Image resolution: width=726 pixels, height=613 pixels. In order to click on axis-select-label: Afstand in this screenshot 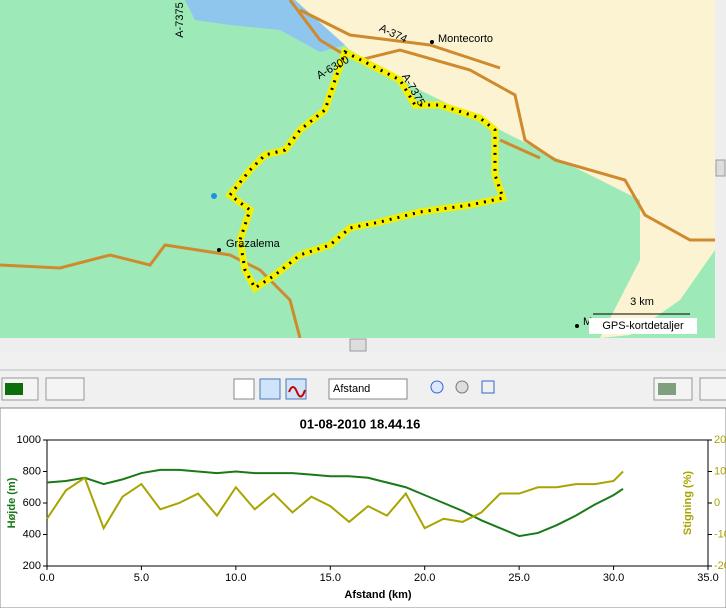, I will do `click(351, 389)`.